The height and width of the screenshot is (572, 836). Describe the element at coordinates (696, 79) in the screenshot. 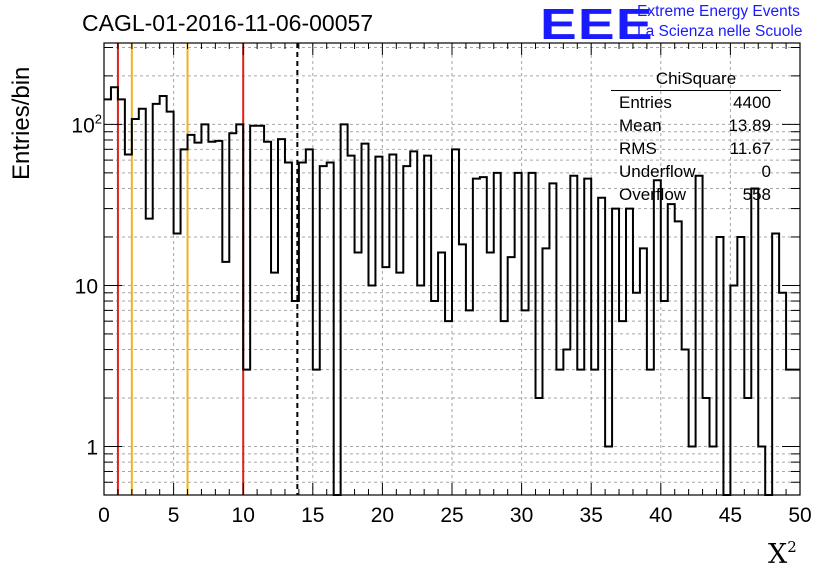

I see `stats-title: ChiSquare` at that location.